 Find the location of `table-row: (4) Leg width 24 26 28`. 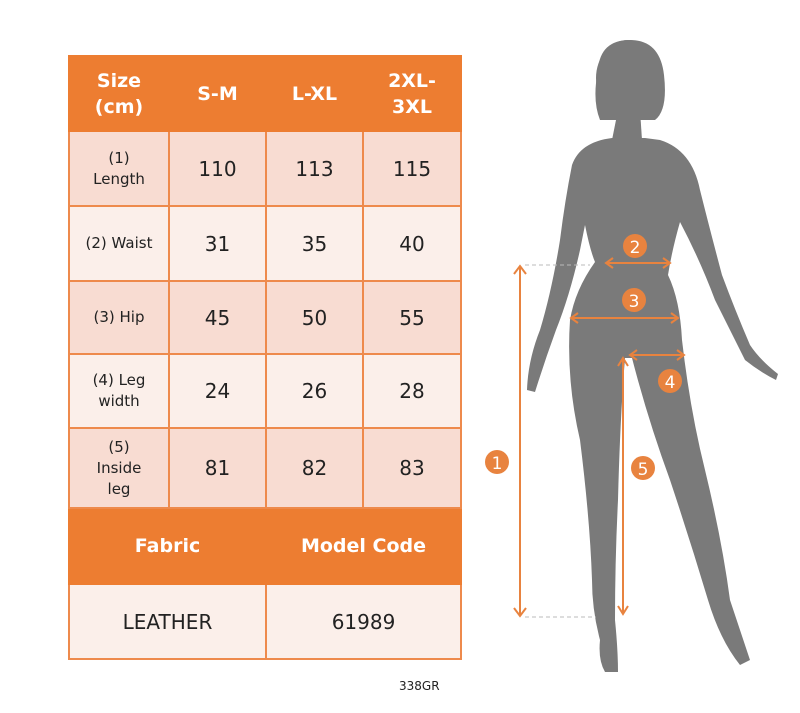

table-row: (4) Leg width 24 26 28 is located at coordinates (265, 391).